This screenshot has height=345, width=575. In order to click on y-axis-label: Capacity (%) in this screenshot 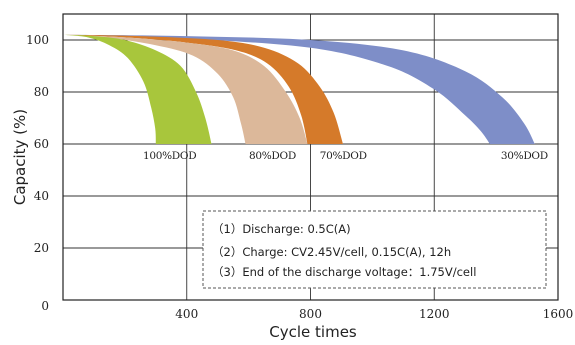, I will do `click(20, 157)`.